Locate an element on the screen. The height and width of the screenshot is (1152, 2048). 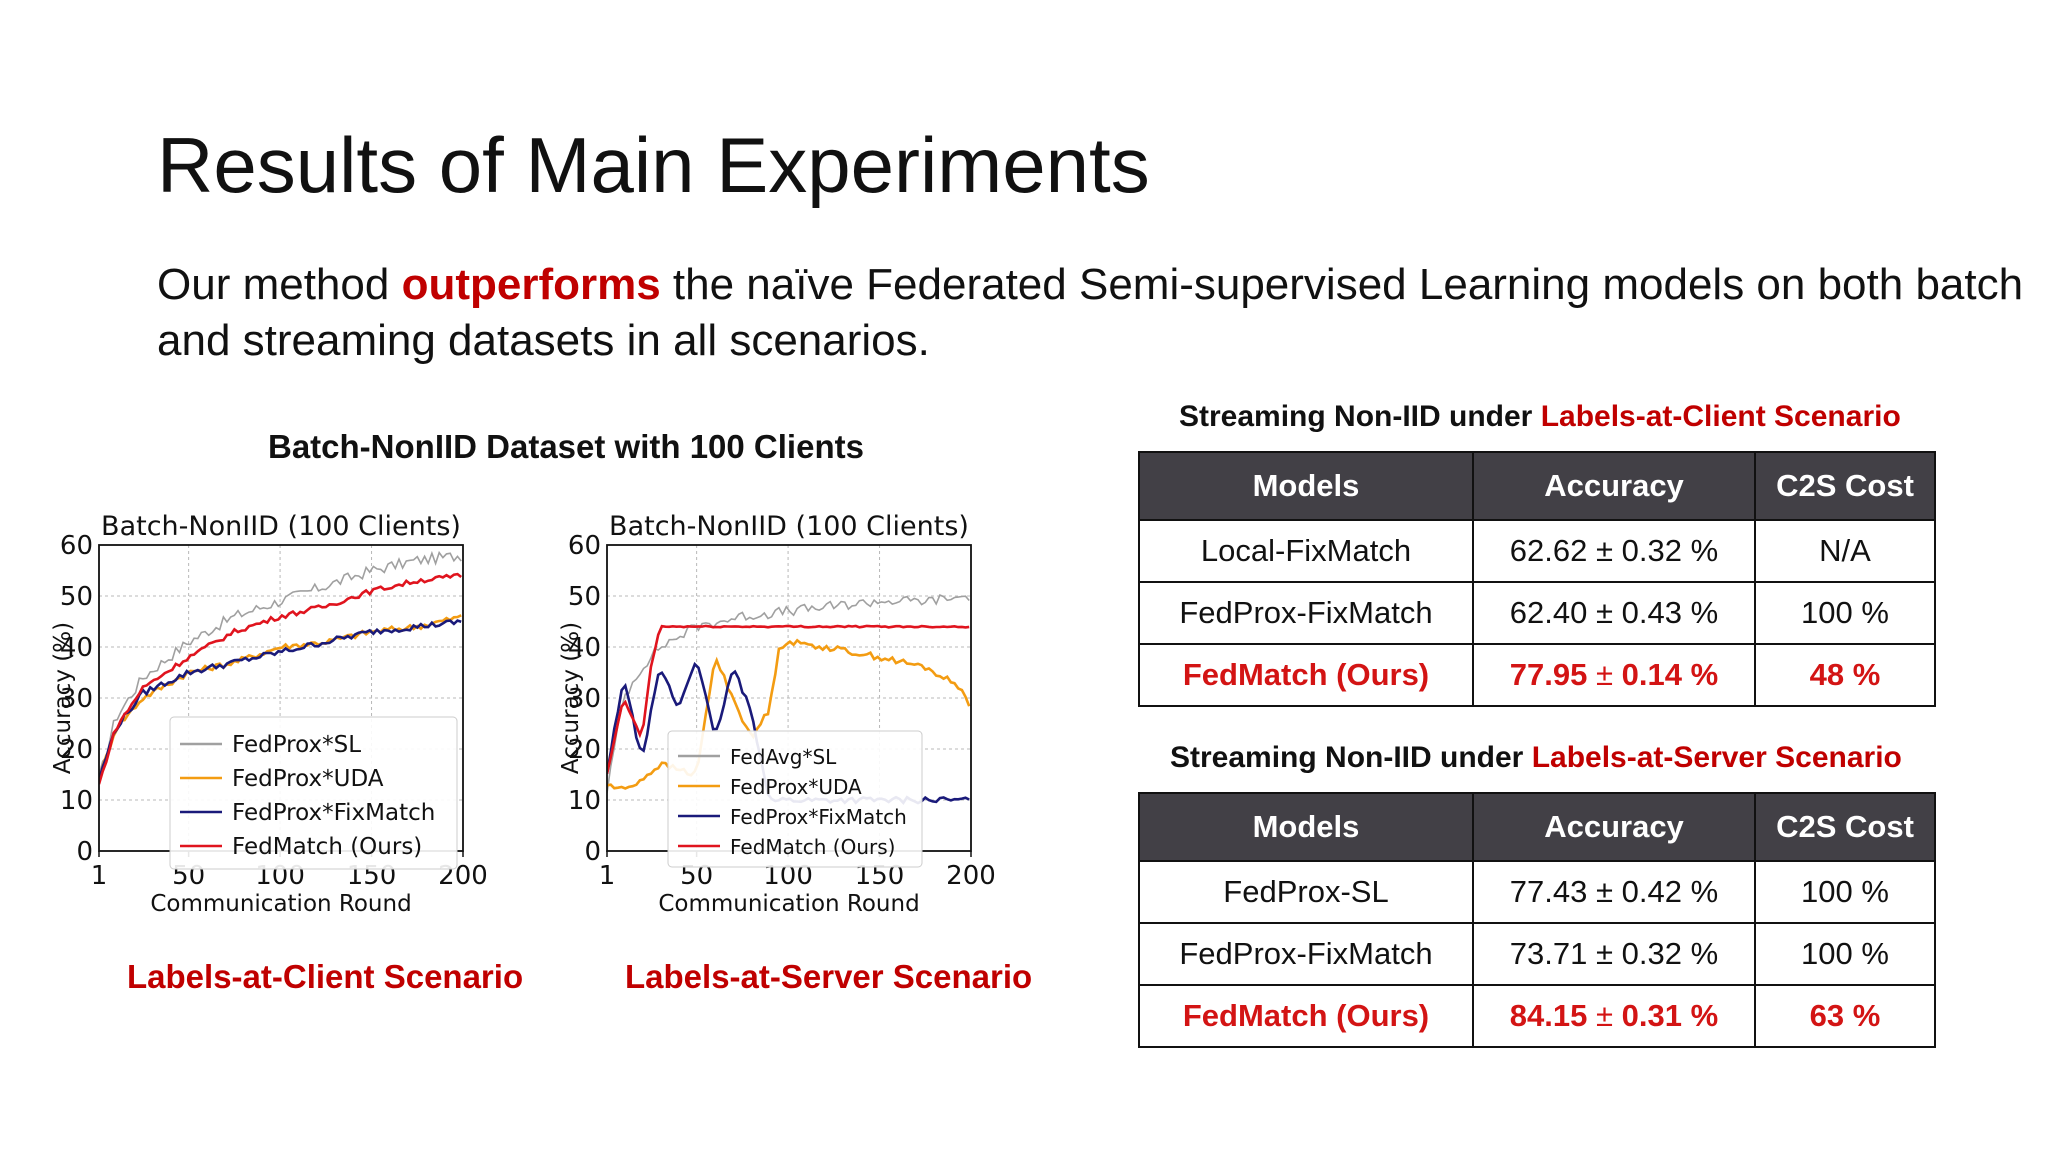
table-client-caption-highlight: Labels-at-Client Scenario is located at coordinates (1720, 416).